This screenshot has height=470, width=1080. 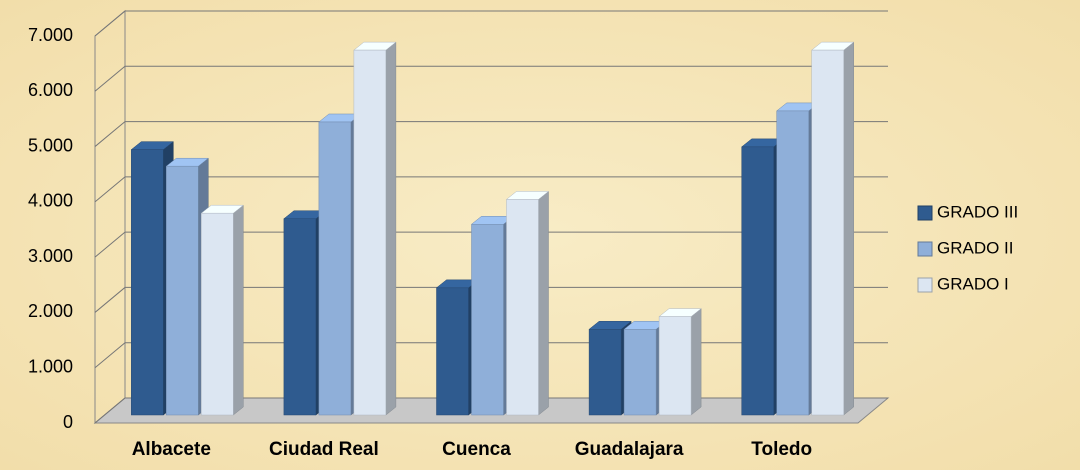 What do you see at coordinates (975, 247) in the screenshot?
I see `legend-label: GRADO II` at bounding box center [975, 247].